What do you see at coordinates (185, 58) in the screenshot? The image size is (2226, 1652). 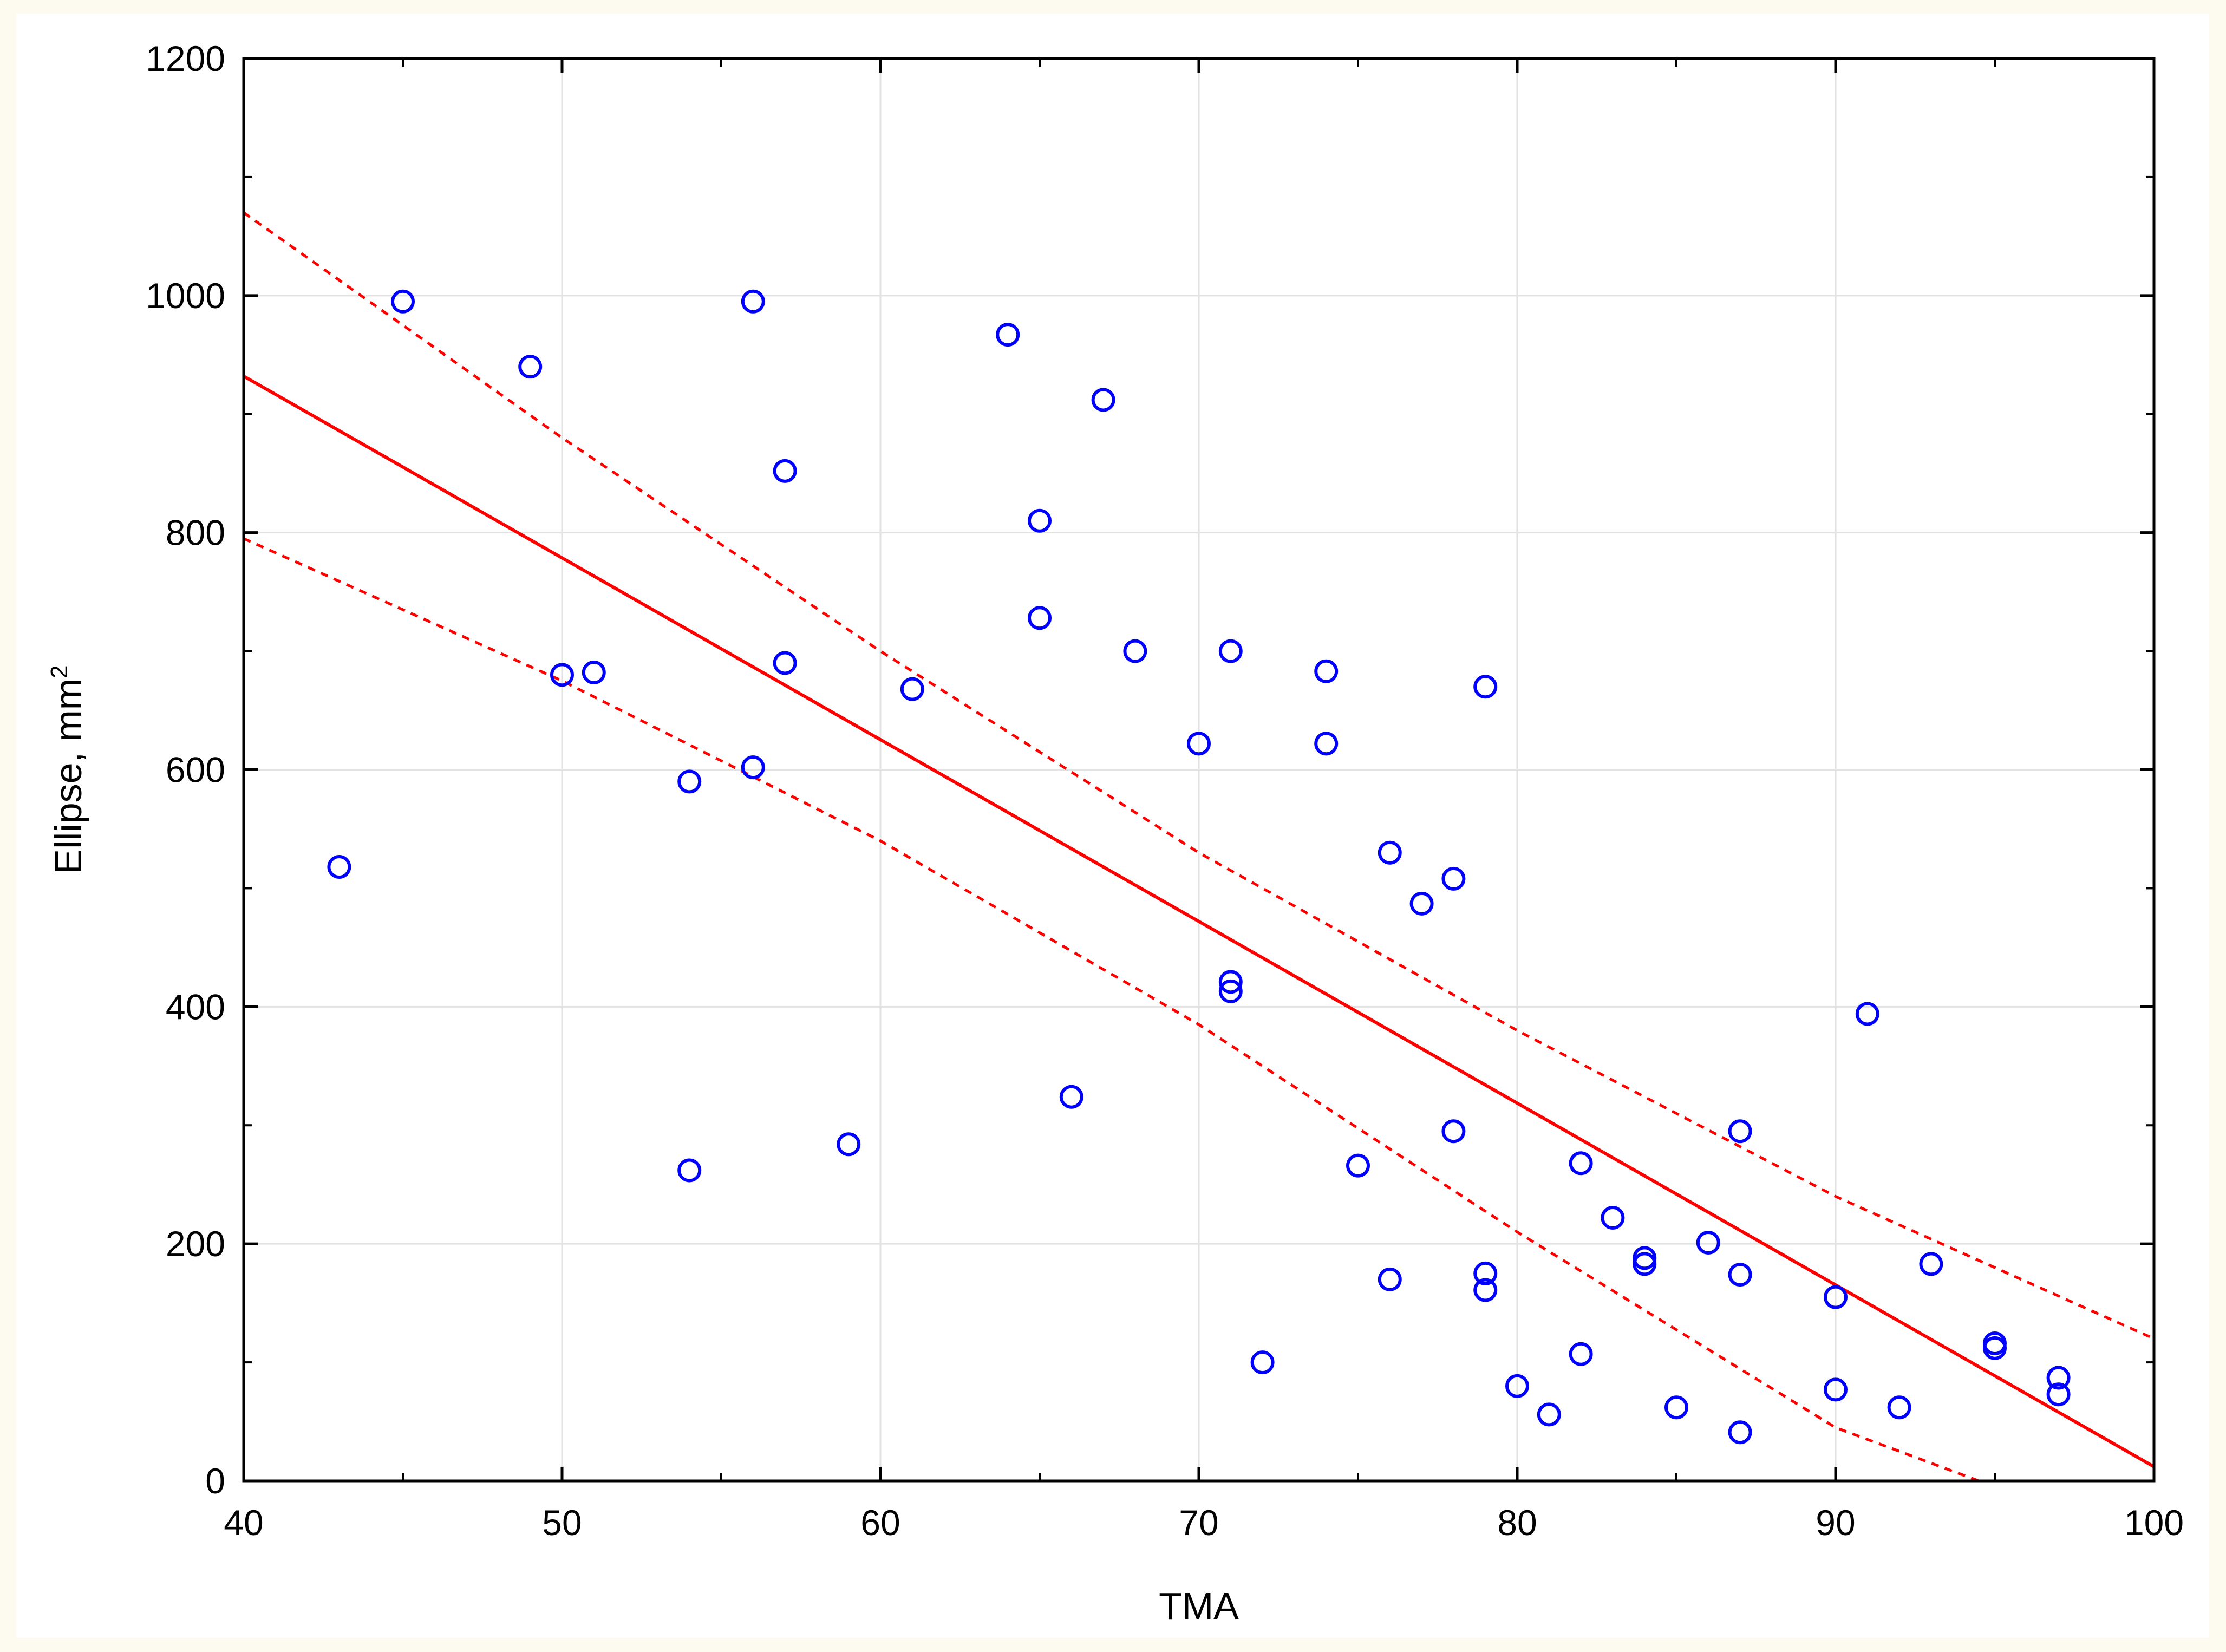 I see `y-tick-label: 1200` at bounding box center [185, 58].